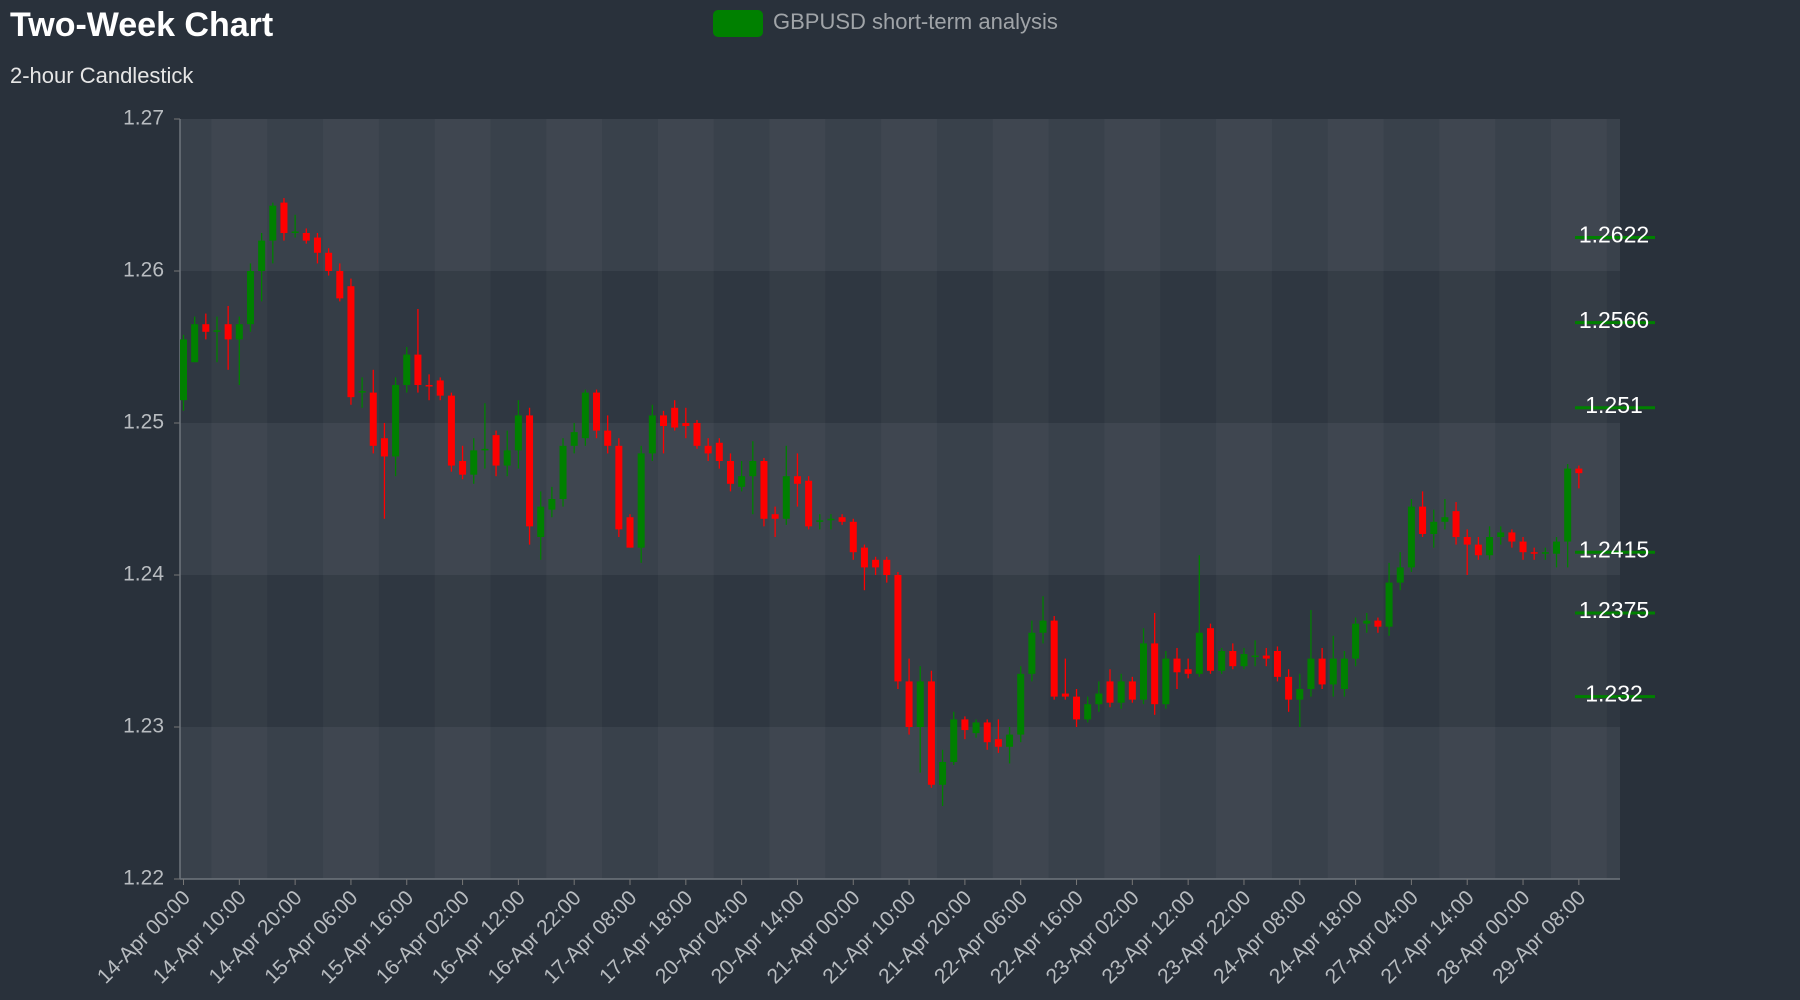  What do you see at coordinates (1614, 235) in the screenshot?
I see `level-label: 1.2622` at bounding box center [1614, 235].